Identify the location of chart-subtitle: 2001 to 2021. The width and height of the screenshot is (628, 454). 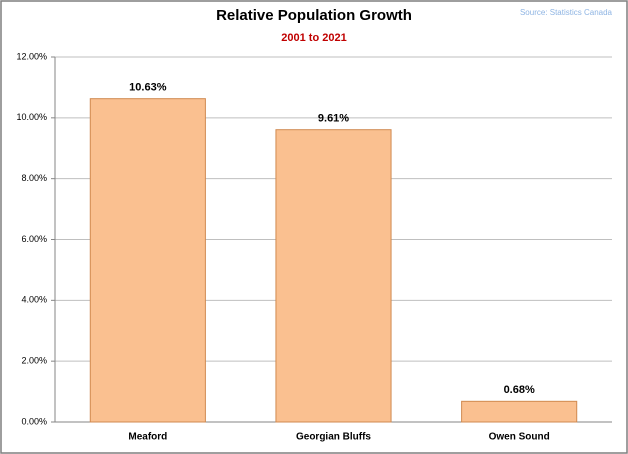
(313, 38).